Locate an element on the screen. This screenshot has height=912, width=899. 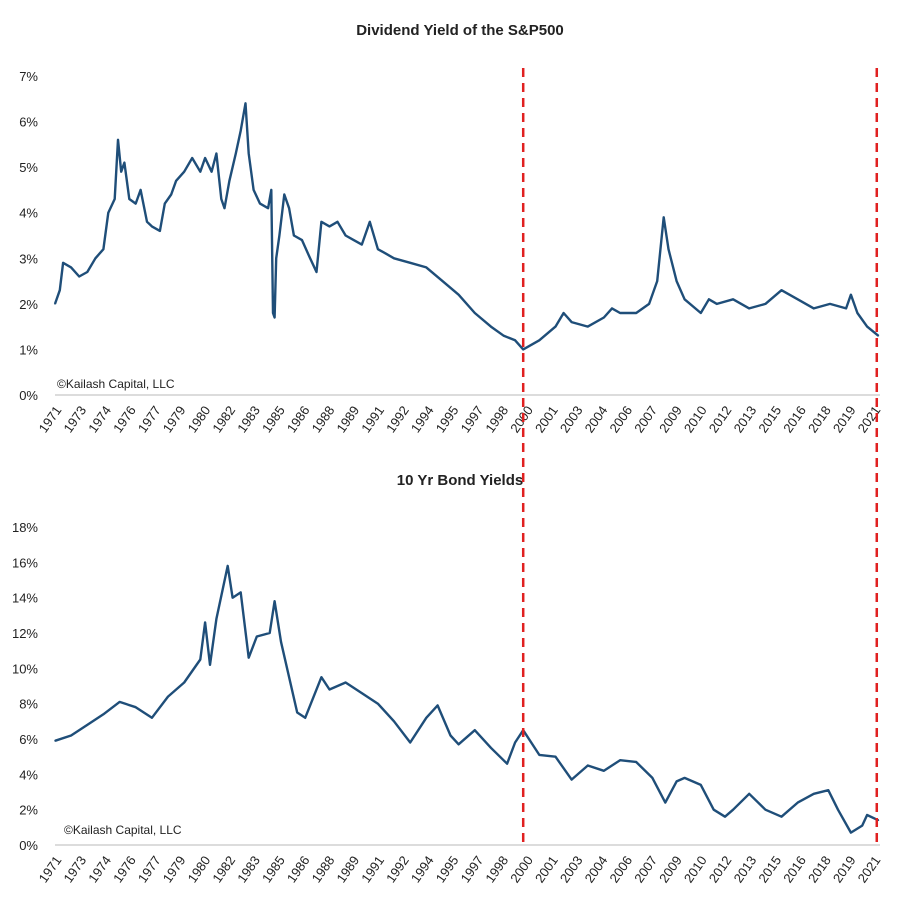
x-tick-label: 1983 is located at coordinates (248, 419).